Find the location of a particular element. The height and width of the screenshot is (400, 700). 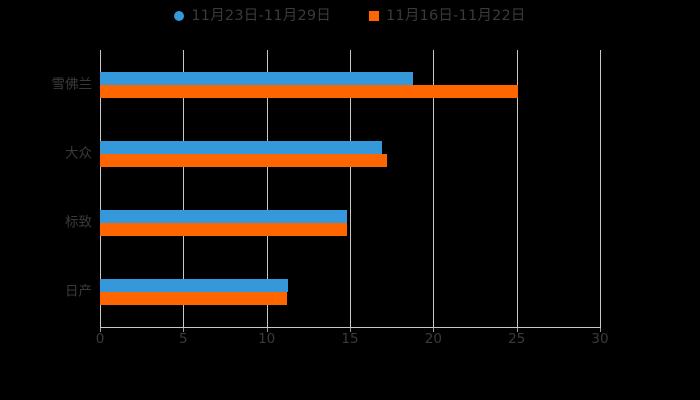

y-axis-category-label: 日产 is located at coordinates (78, 291).